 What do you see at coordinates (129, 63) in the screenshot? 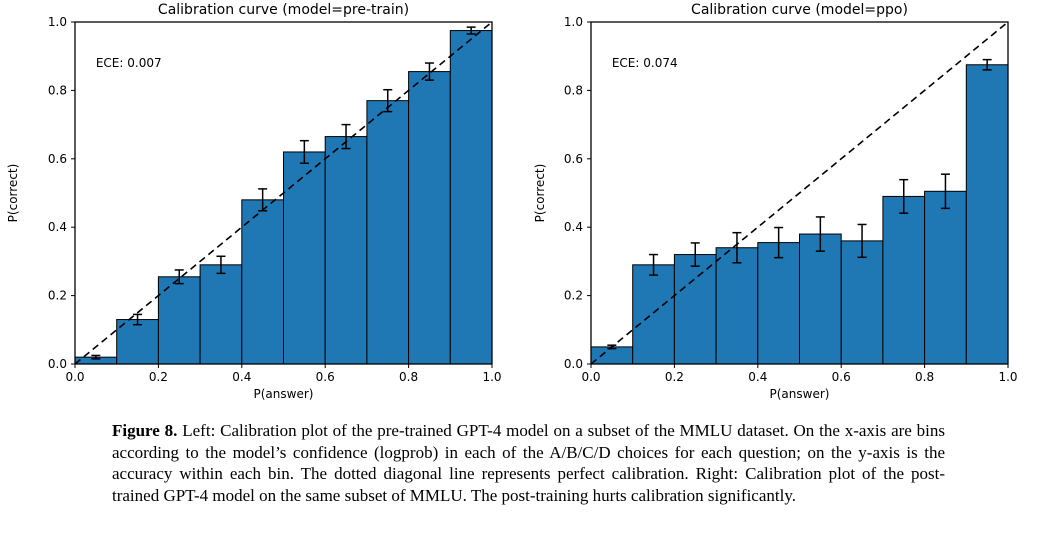
I see `ece-annotation: ECE: 0.007` at bounding box center [129, 63].